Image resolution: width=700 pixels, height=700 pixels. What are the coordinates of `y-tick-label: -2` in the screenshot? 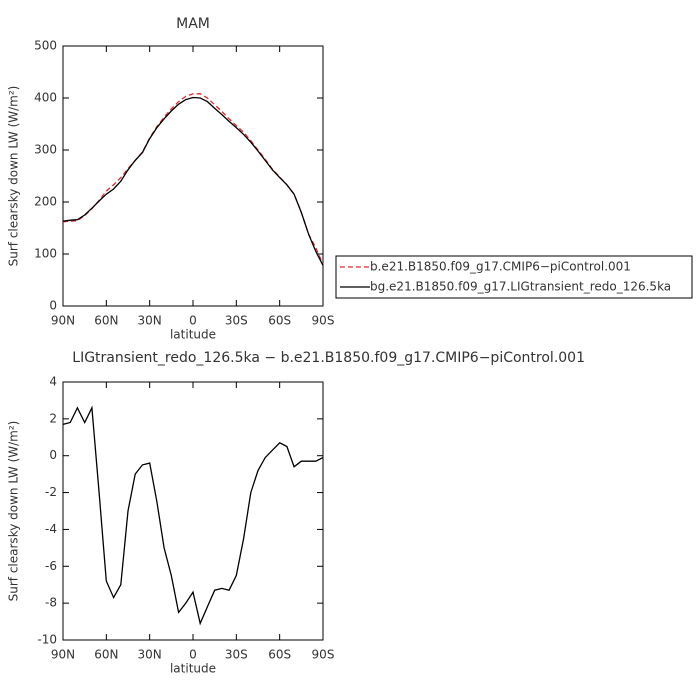 It's located at (51, 492).